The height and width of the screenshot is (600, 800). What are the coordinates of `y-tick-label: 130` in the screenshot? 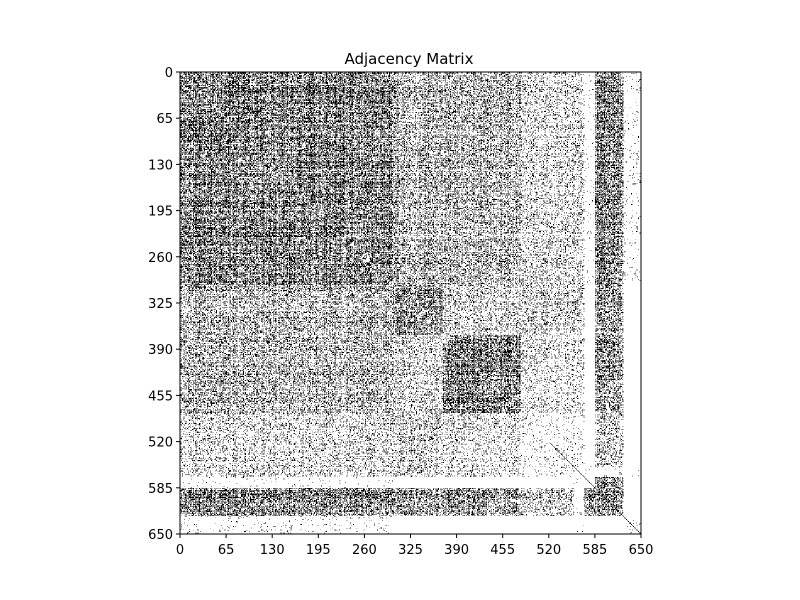 It's located at (160, 165).